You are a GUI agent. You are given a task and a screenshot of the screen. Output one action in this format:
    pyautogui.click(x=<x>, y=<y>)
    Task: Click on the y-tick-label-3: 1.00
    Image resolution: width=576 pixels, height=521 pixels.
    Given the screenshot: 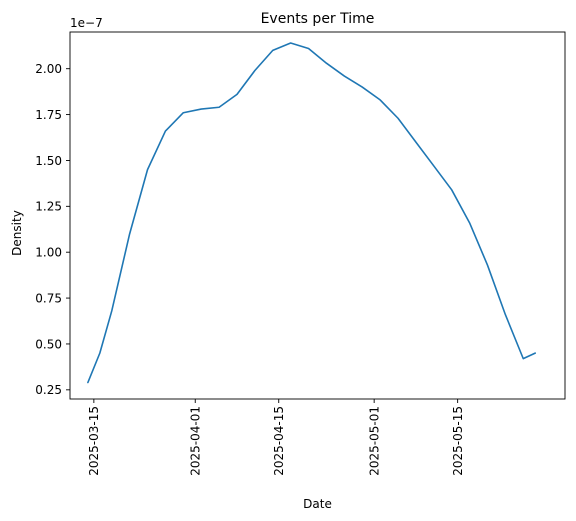 What is the action you would take?
    pyautogui.click(x=48, y=253)
    